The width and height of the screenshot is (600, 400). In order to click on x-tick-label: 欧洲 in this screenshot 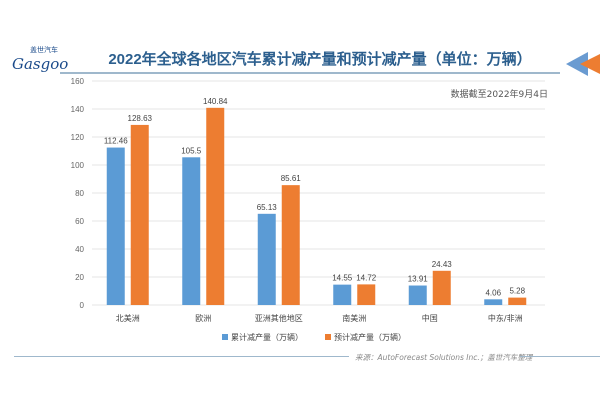, I will do `click(203, 318)`.